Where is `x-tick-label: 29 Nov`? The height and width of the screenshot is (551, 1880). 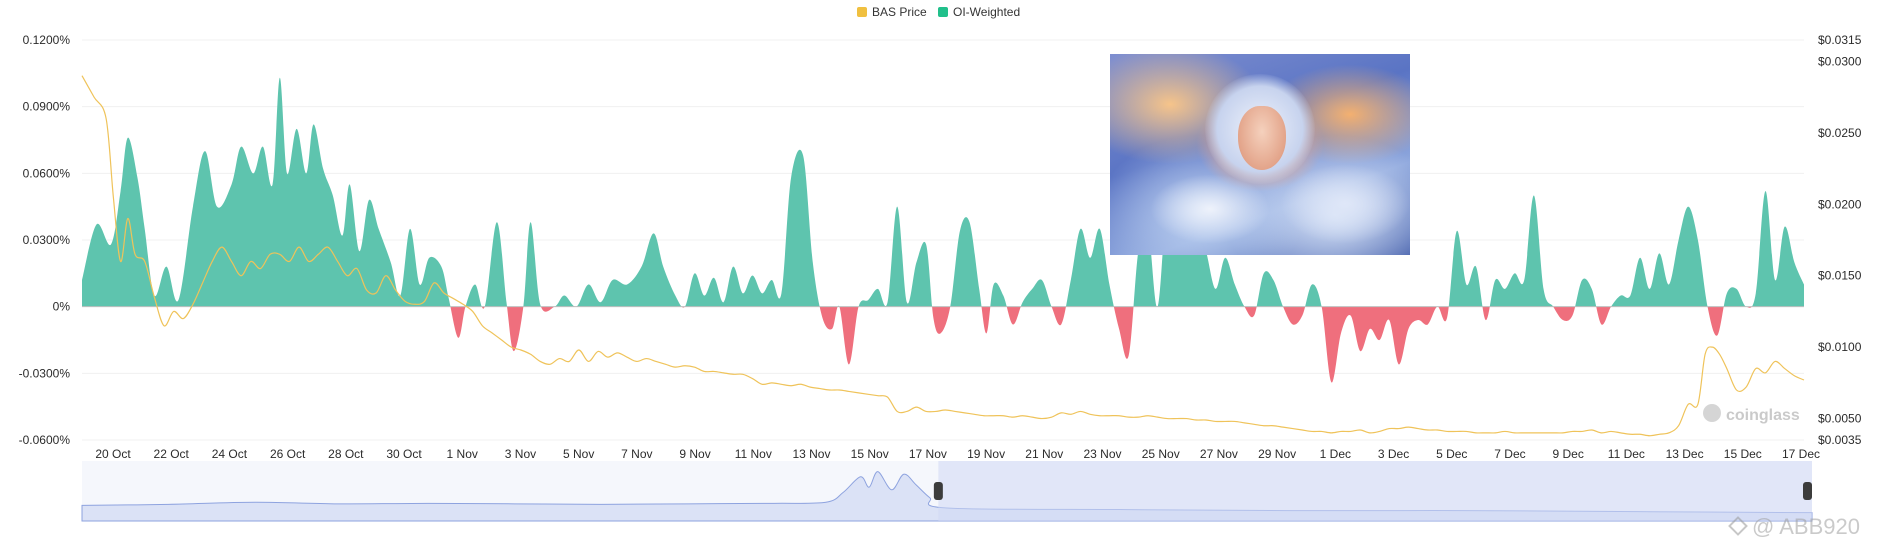
x-tick-label: 29 Nov is located at coordinates (1277, 454).